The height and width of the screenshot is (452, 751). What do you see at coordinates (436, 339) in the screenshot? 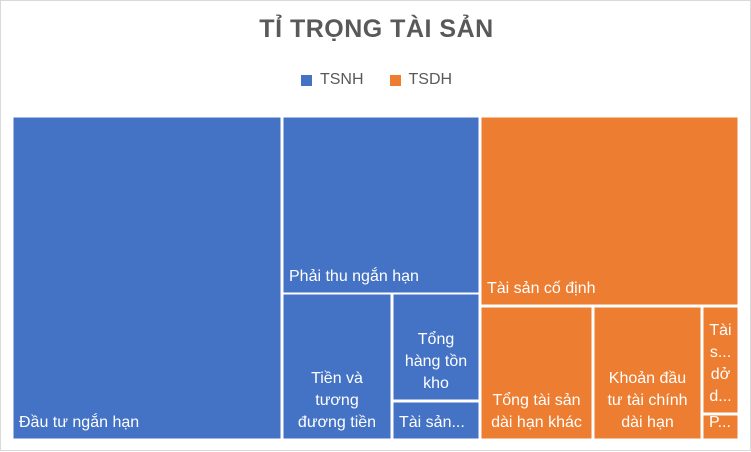
I see `treemap-tile-label-line: Tổng` at bounding box center [436, 339].